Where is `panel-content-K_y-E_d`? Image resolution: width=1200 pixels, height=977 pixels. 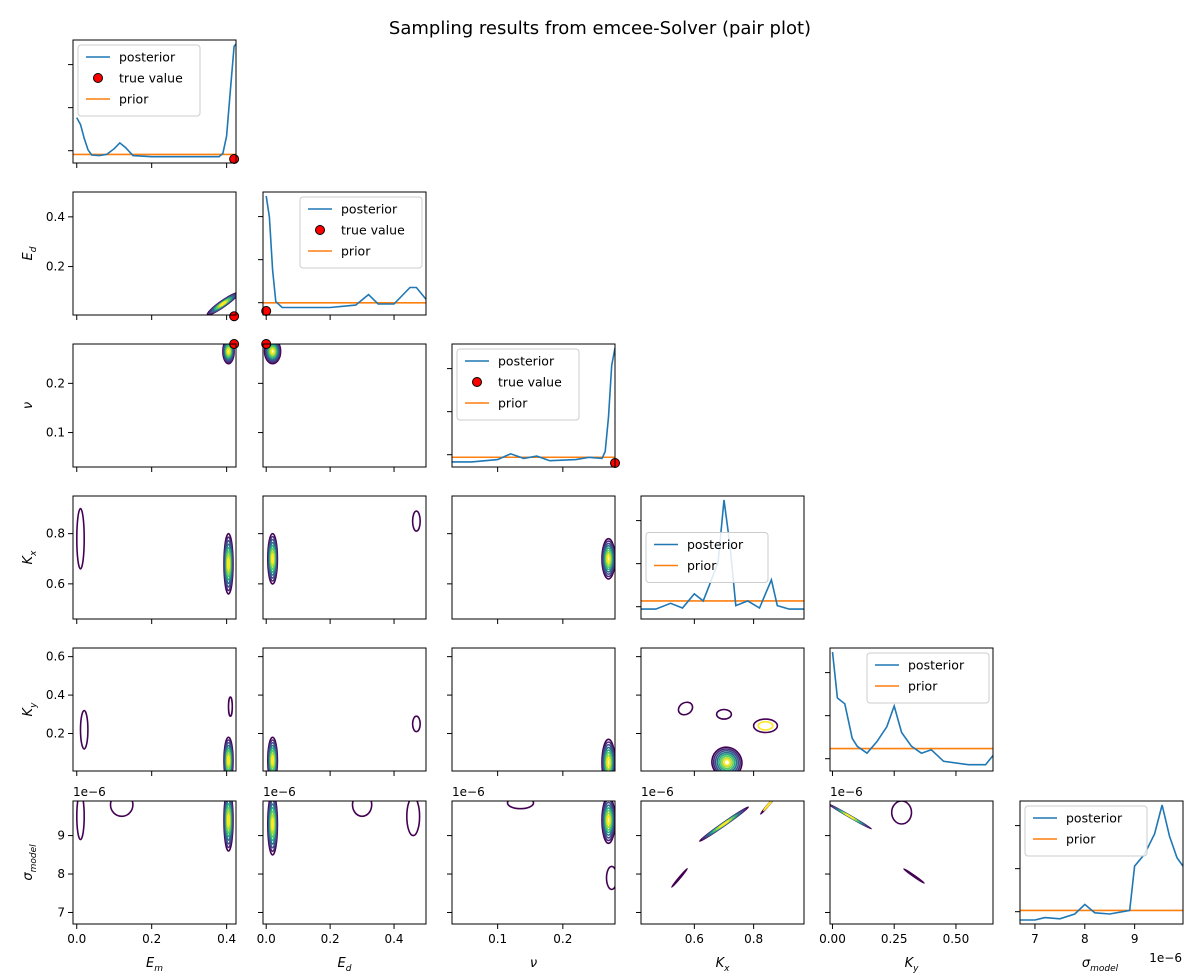
panel-content-K_y-E_d is located at coordinates (344, 743).